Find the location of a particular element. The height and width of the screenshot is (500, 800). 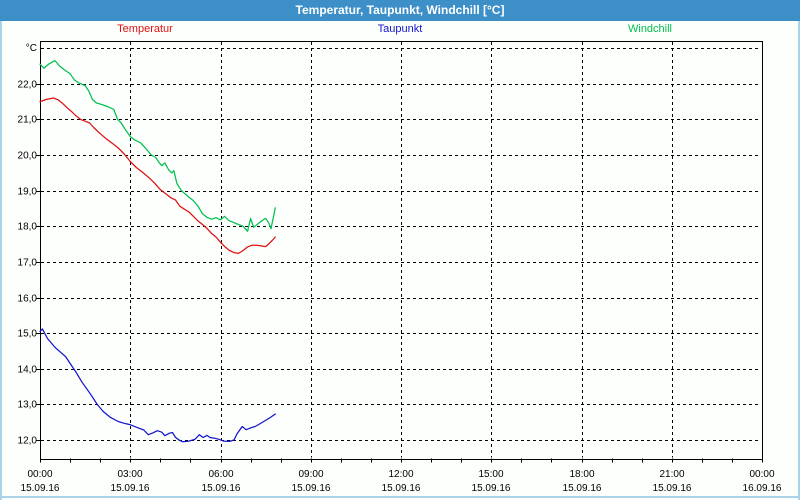

x-tick-date-label: 16.09.16 is located at coordinates (762, 488).